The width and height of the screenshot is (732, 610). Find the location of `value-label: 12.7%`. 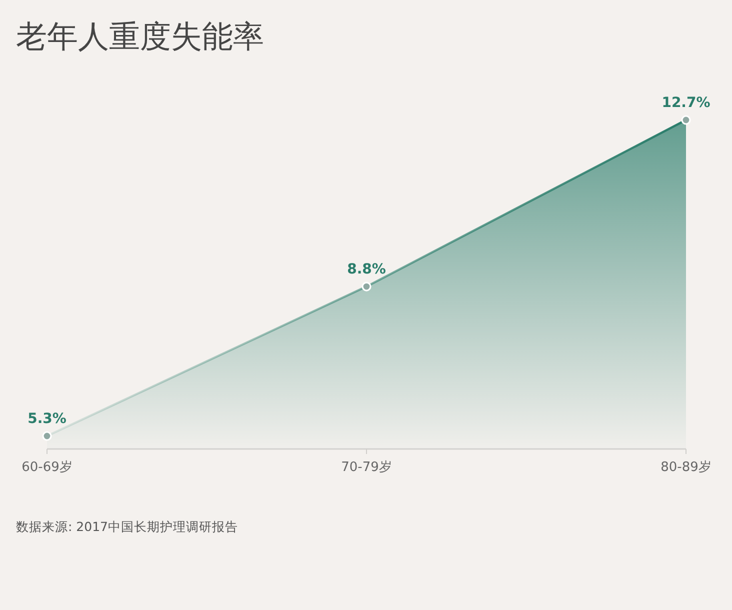

value-label: 12.7% is located at coordinates (686, 103).